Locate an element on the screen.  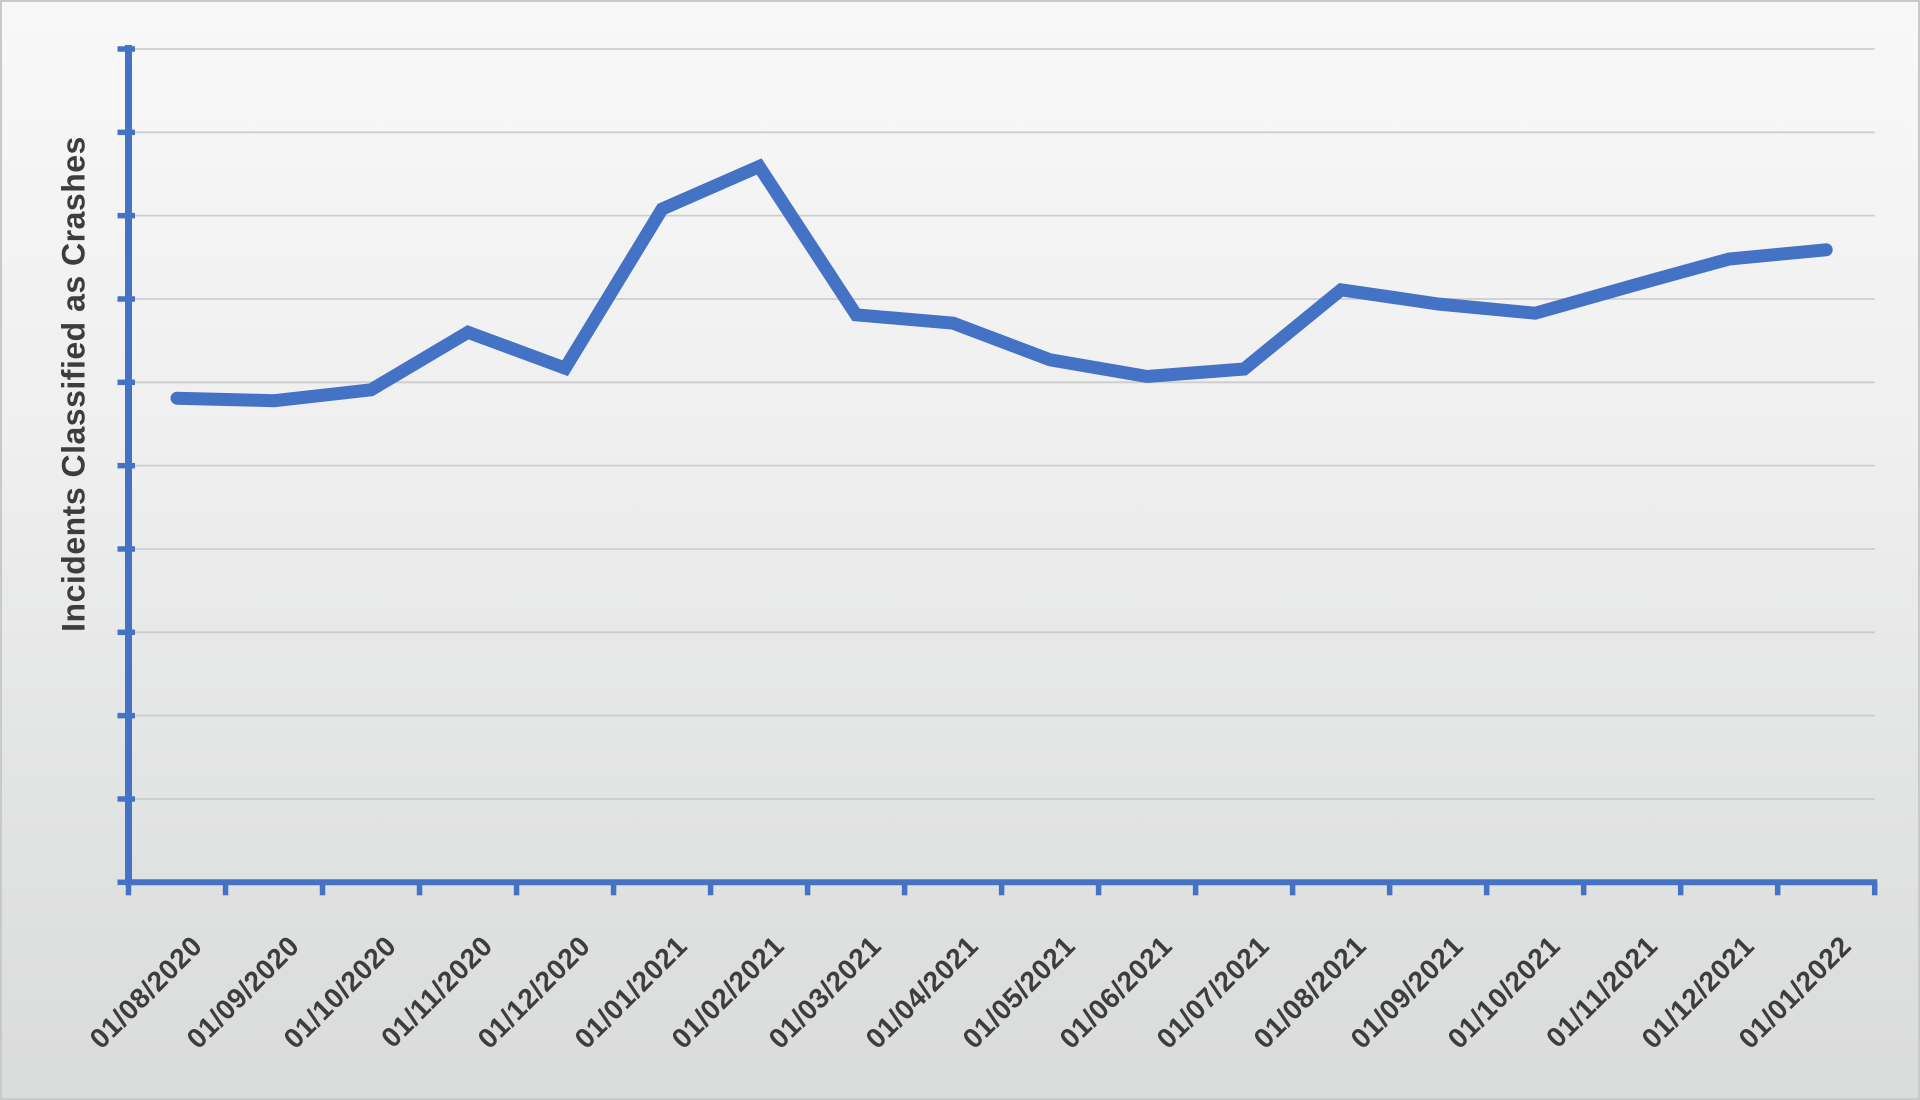
y-axis-title: Incidents Classified as Crashes is located at coordinates (73, 384).